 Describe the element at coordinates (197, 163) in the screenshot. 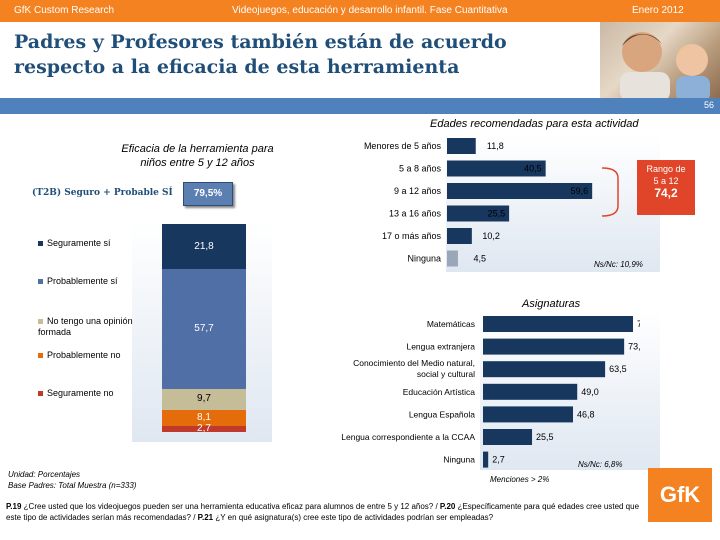

I see `efficacy-title-line2: niños entre 5 y 12 años` at that location.